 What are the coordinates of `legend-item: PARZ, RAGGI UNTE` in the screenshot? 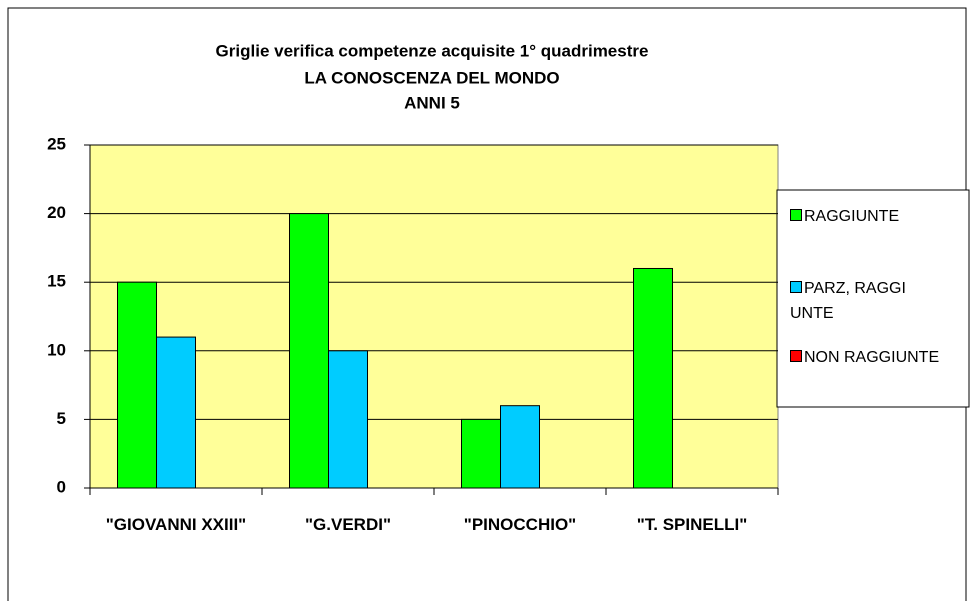 It's located at (870, 301).